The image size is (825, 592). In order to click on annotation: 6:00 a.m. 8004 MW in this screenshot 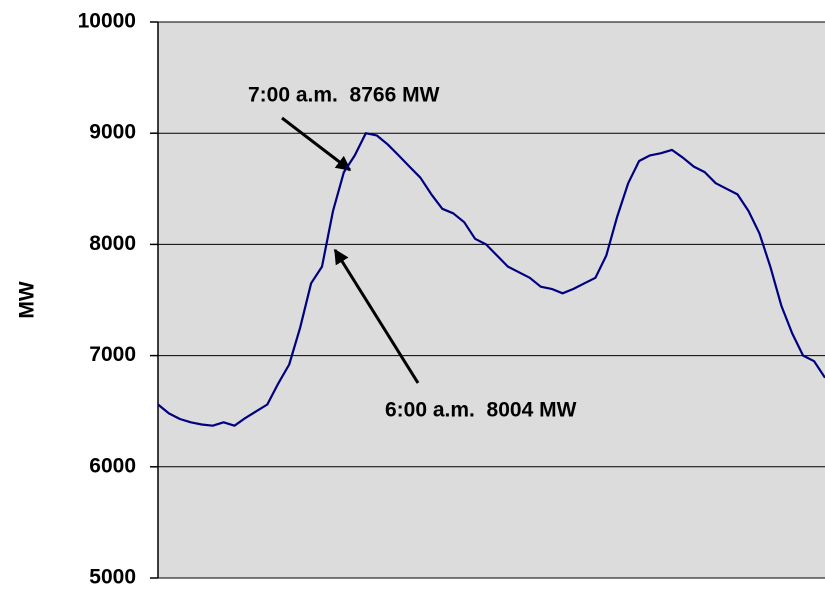, I will do `click(481, 410)`.